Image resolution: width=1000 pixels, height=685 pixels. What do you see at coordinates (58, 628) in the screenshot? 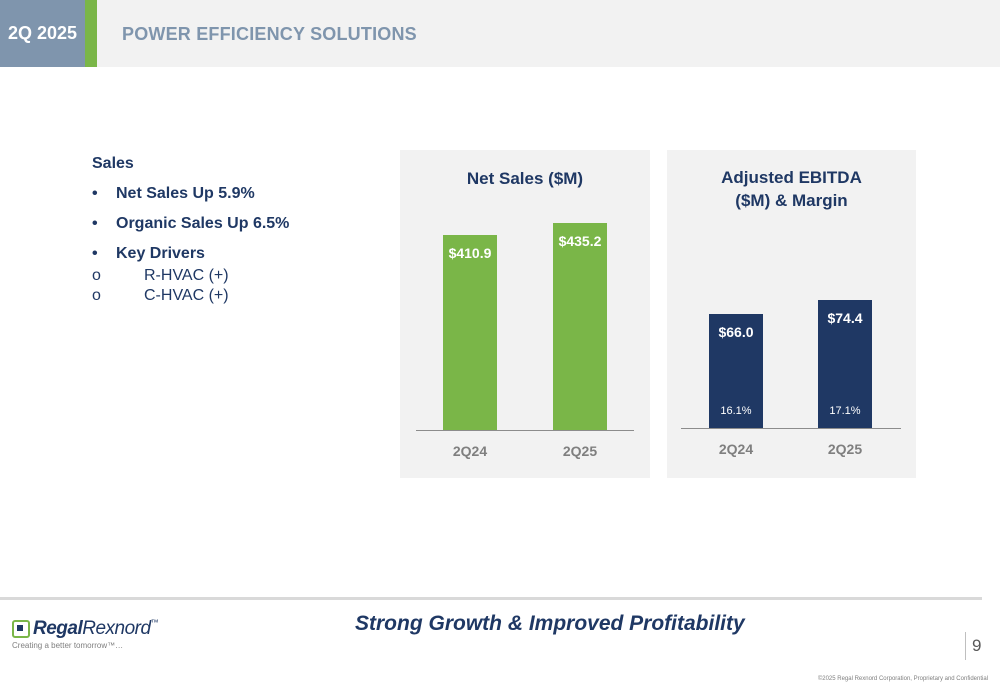
I see `logo-regal: Regal` at bounding box center [58, 628].